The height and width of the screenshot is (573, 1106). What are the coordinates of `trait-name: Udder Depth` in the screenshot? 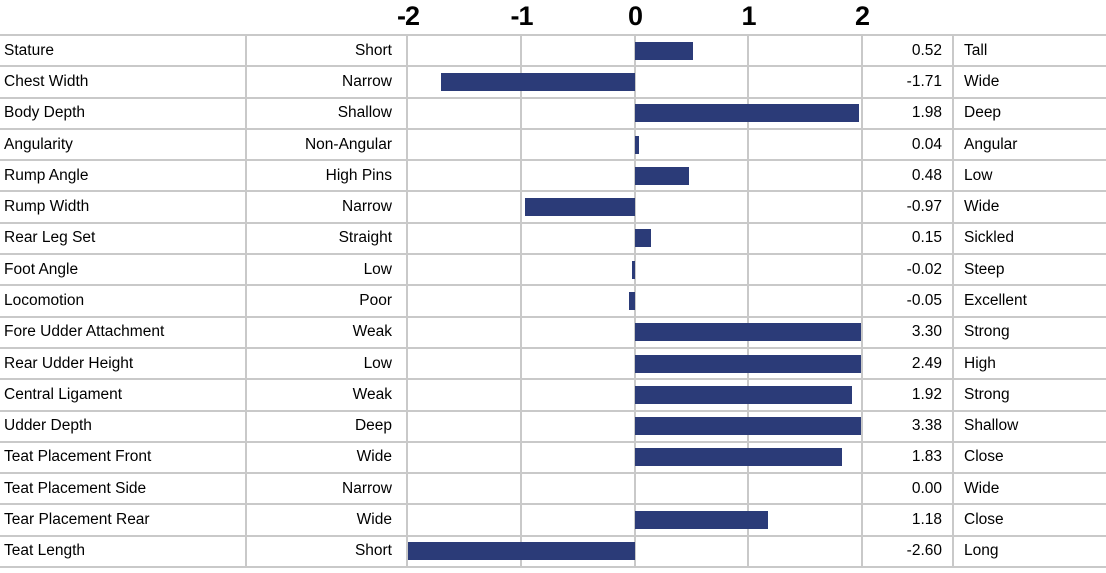 It's located at (123, 426).